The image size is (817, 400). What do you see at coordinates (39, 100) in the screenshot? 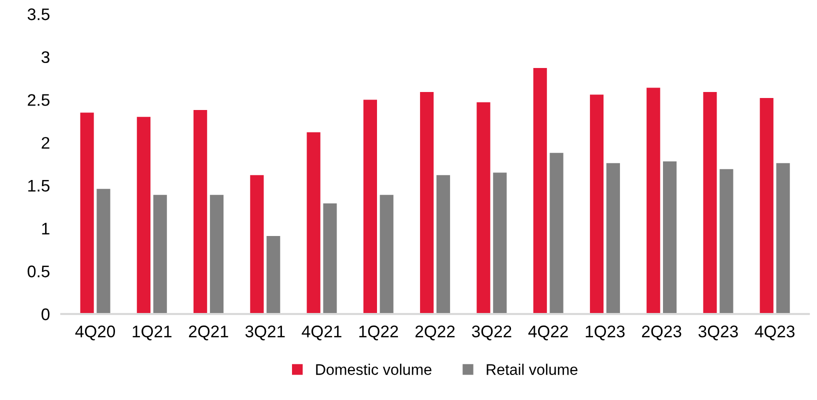
I see `y-tick-label: 2.5` at bounding box center [39, 100].